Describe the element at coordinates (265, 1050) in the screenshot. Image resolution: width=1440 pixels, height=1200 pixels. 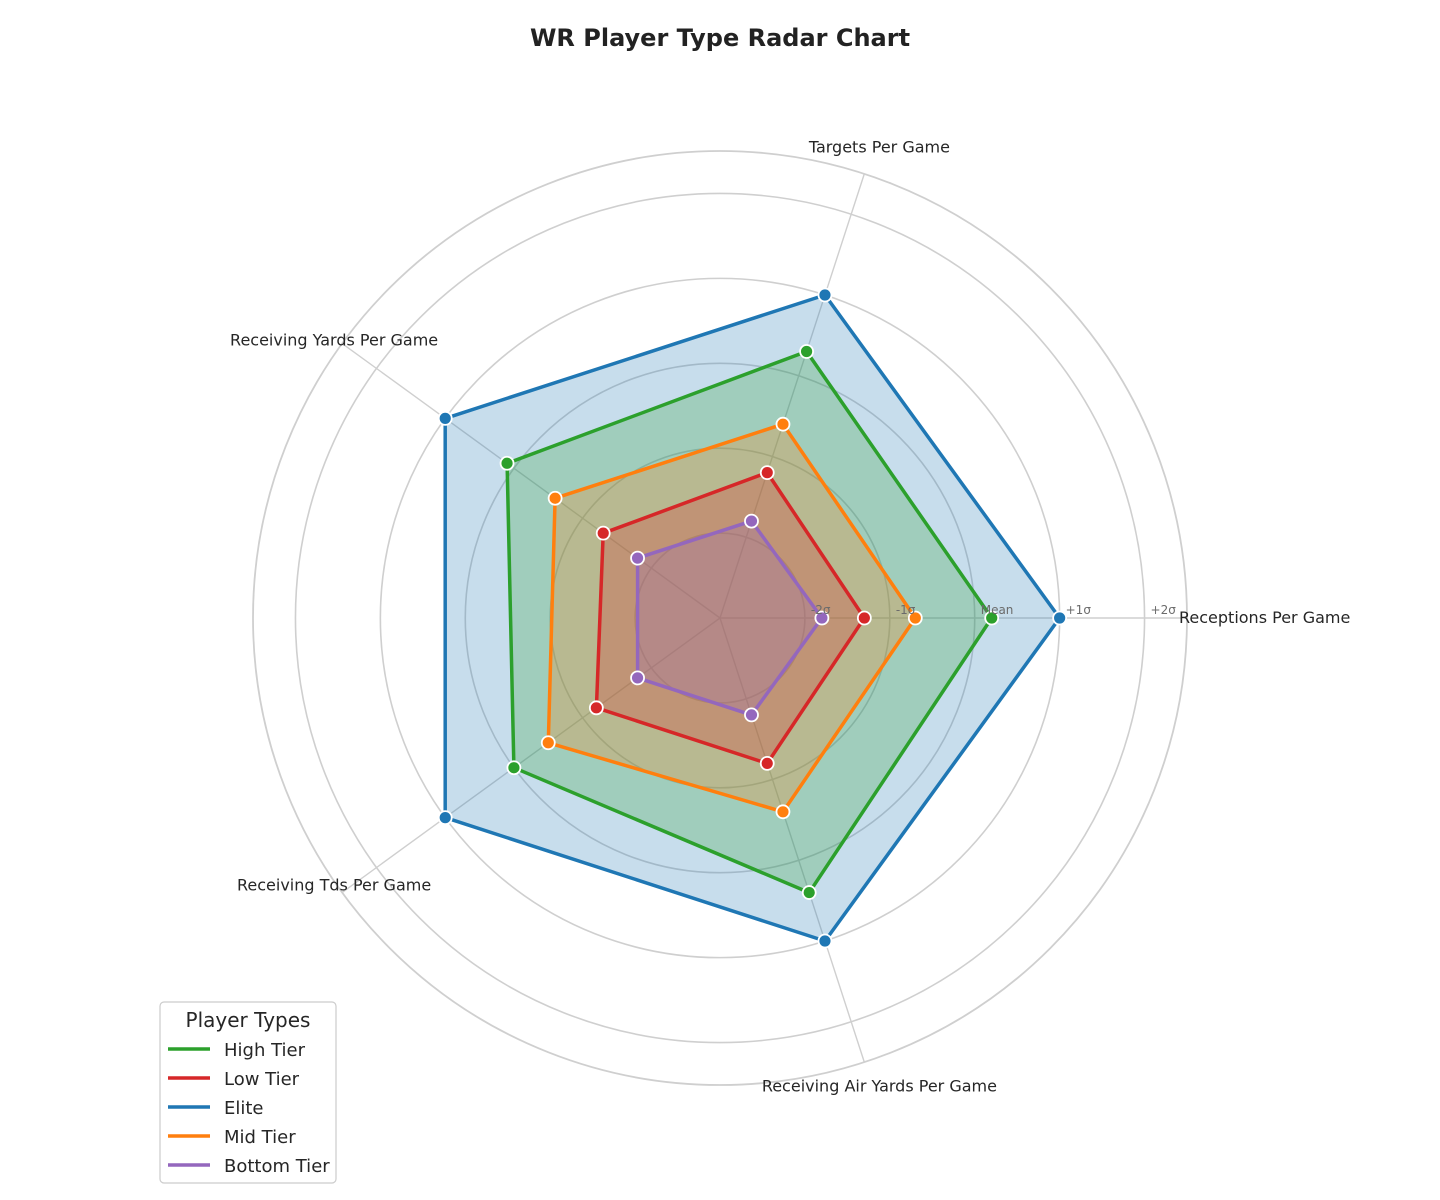
I see `legend-label: High Tier` at that location.